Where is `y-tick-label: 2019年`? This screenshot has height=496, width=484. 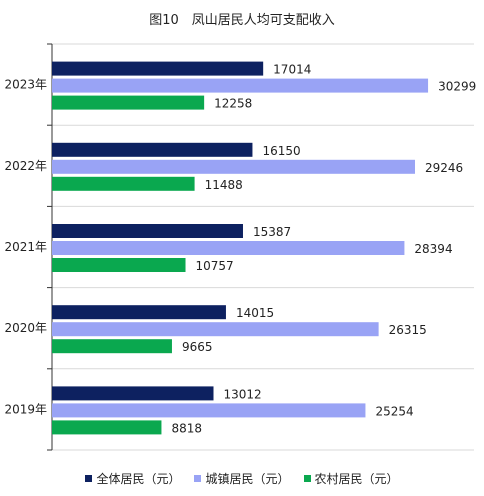
y-tick-label: 2019年 is located at coordinates (25, 409).